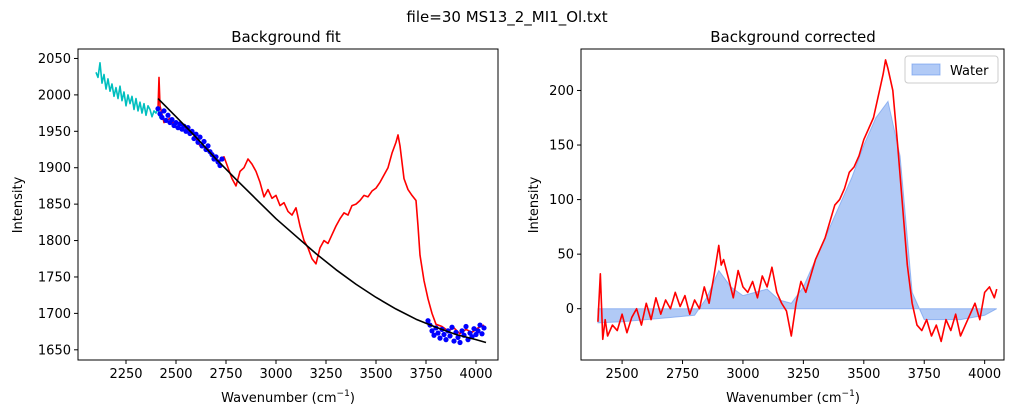 Image resolution: width=1014 pixels, height=416 pixels. Describe the element at coordinates (793, 37) in the screenshot. I see `panel-title: Background corrected` at that location.